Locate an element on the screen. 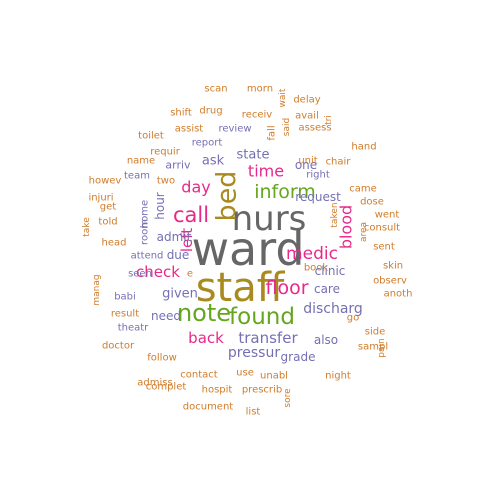 This screenshot has height=500, width=500. word-unabl: unabl is located at coordinates (274, 376).